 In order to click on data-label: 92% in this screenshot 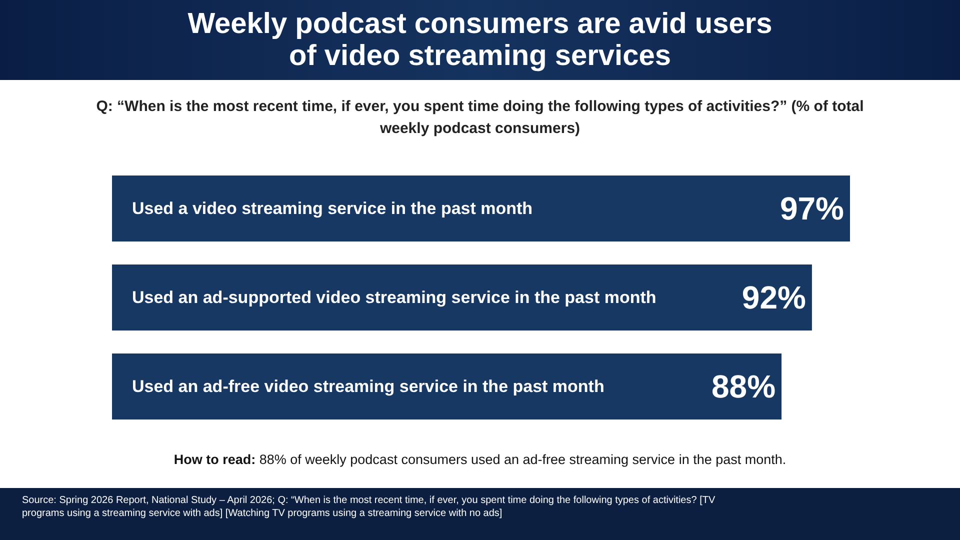, I will do `click(774, 298)`.